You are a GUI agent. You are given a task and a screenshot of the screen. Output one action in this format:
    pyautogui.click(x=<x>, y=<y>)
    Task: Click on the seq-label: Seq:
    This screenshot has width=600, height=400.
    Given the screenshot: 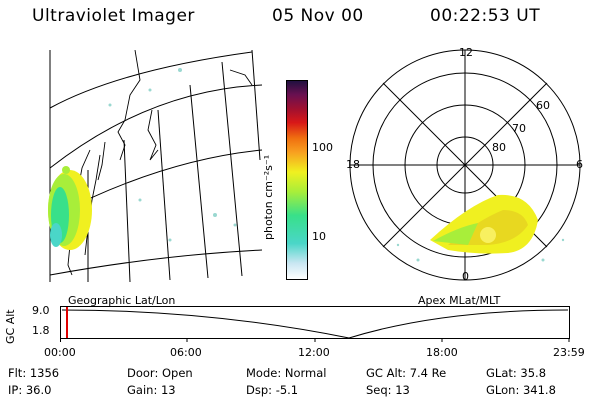 What is the action you would take?
    pyautogui.click(x=379, y=390)
    